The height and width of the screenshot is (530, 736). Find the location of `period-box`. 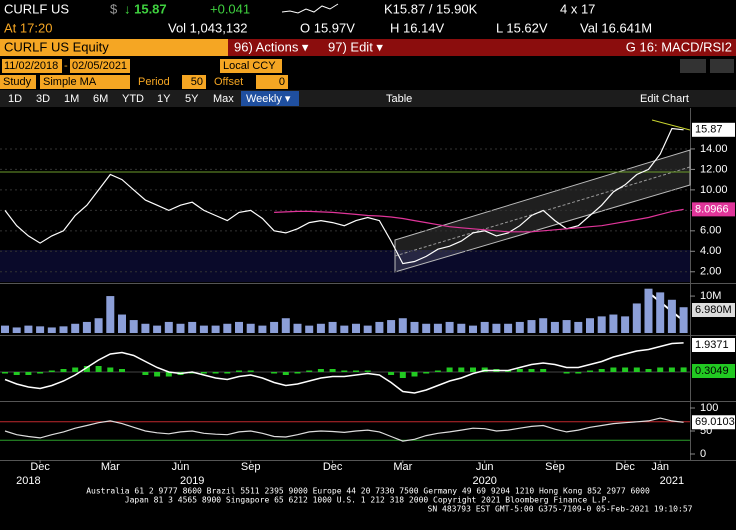

period-box is located at coordinates (194, 82).